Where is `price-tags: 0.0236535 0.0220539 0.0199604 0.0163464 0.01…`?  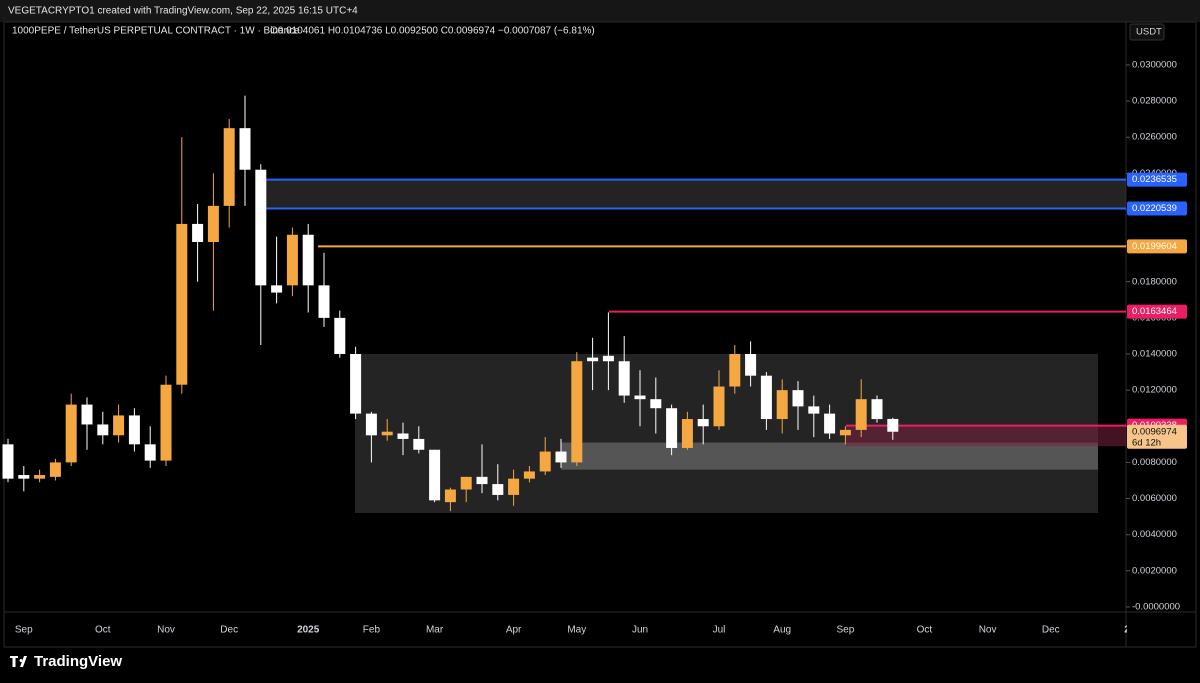 price-tags: 0.0236535 0.0220539 0.0199604 0.0163464 0.01… is located at coordinates (1157, 310).